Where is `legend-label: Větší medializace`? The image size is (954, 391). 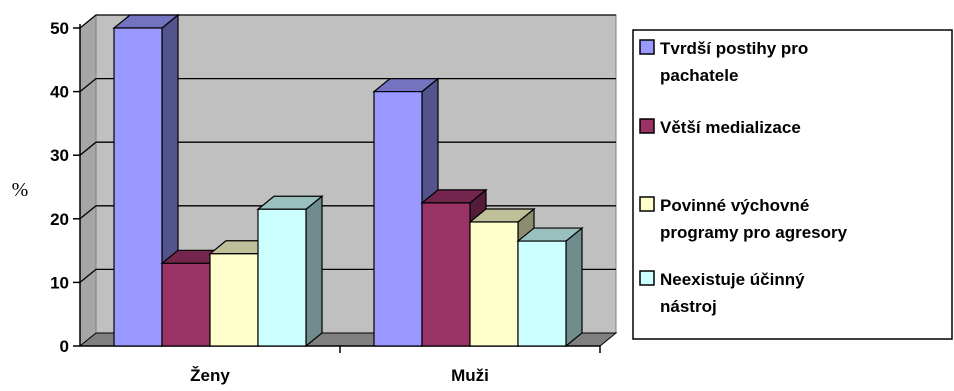 legend-label: Větší medializace is located at coordinates (730, 127).